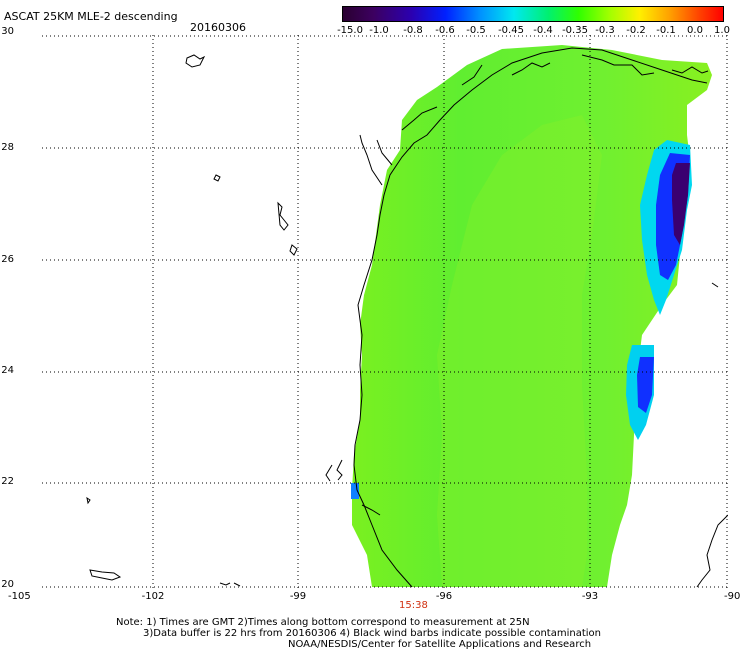 This screenshot has width=740, height=650. What do you see at coordinates (7, 584) in the screenshot?
I see `lat-label-20: 20` at bounding box center [7, 584].